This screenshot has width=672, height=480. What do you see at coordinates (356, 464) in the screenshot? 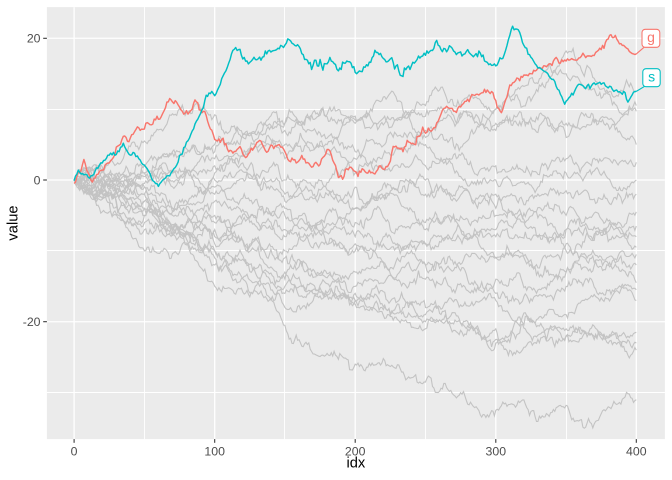
I see `svg-text: idx` at bounding box center [356, 464].